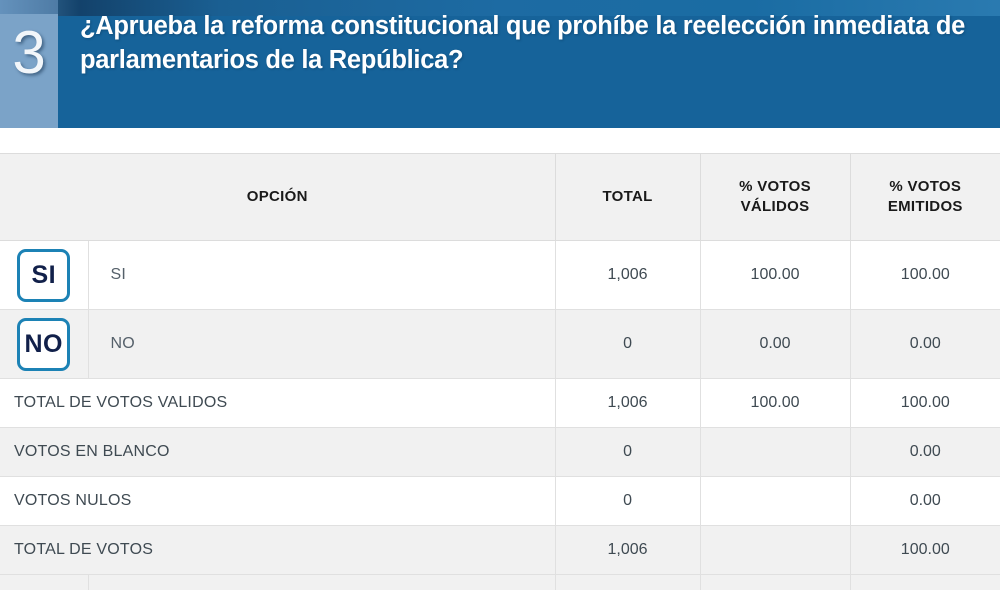  What do you see at coordinates (775, 344) in the screenshot?
I see `cell-valid-pct-no: 0.00` at bounding box center [775, 344].